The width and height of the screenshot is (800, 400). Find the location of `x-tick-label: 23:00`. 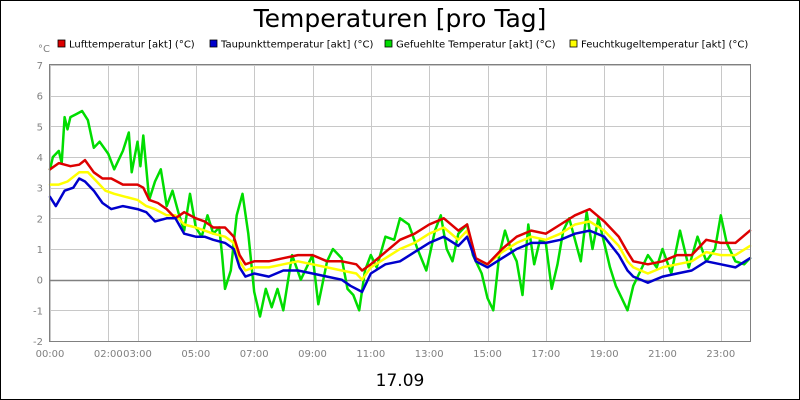

x-tick-label: 23:00 is located at coordinates (720, 354).